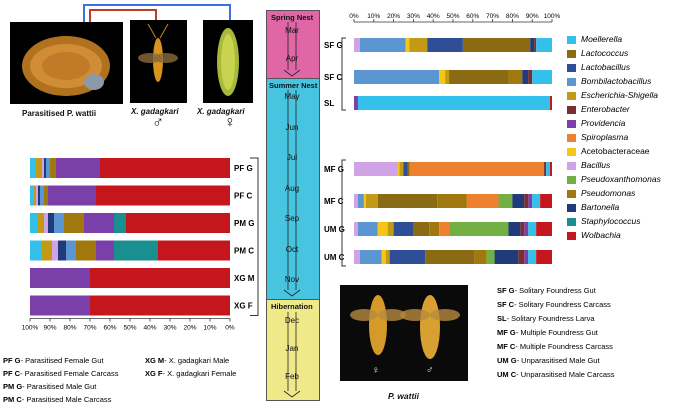 This screenshot has height=411, width=677. I want to click on legend-item-spiroplasma: Spiroplasma, so click(622, 138).